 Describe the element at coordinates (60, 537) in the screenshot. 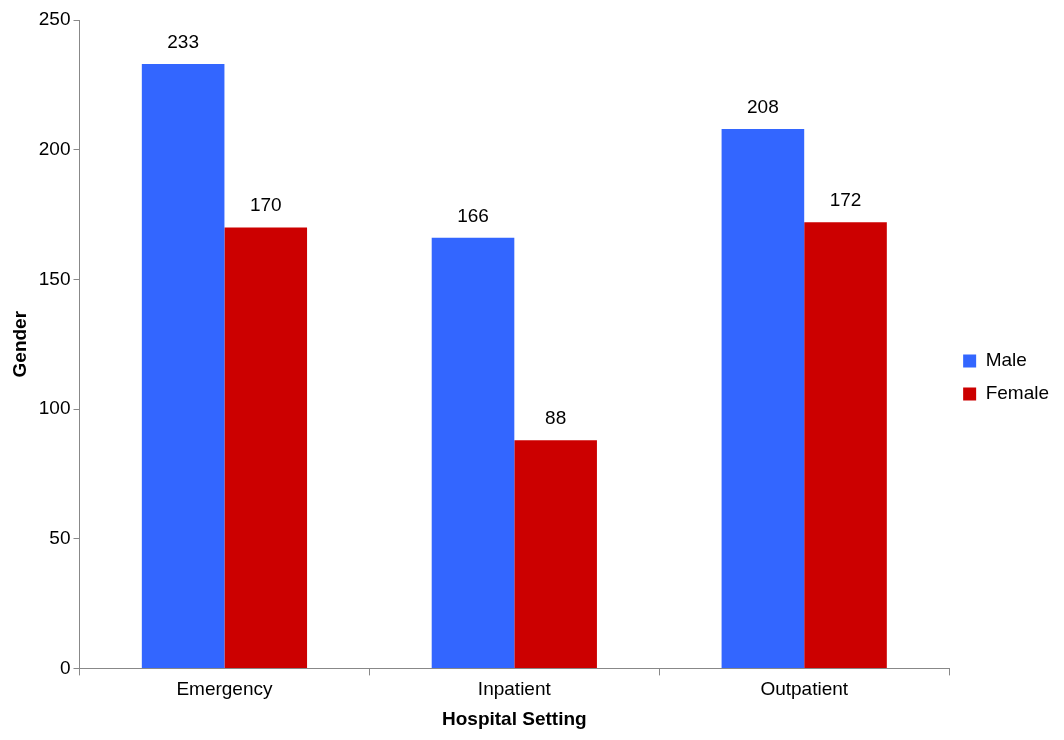

I see `y-tick-label: 50` at that location.